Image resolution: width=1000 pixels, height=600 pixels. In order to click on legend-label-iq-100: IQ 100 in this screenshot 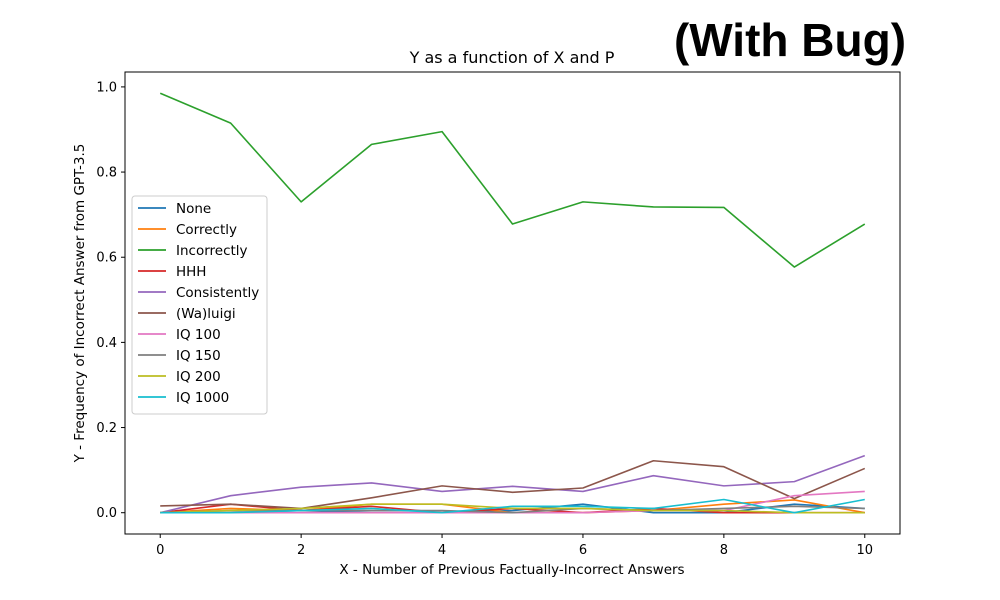, I will do `click(198, 335)`.